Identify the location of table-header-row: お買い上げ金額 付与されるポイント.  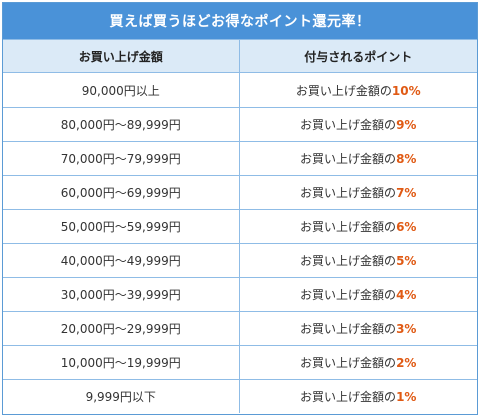
(240, 56).